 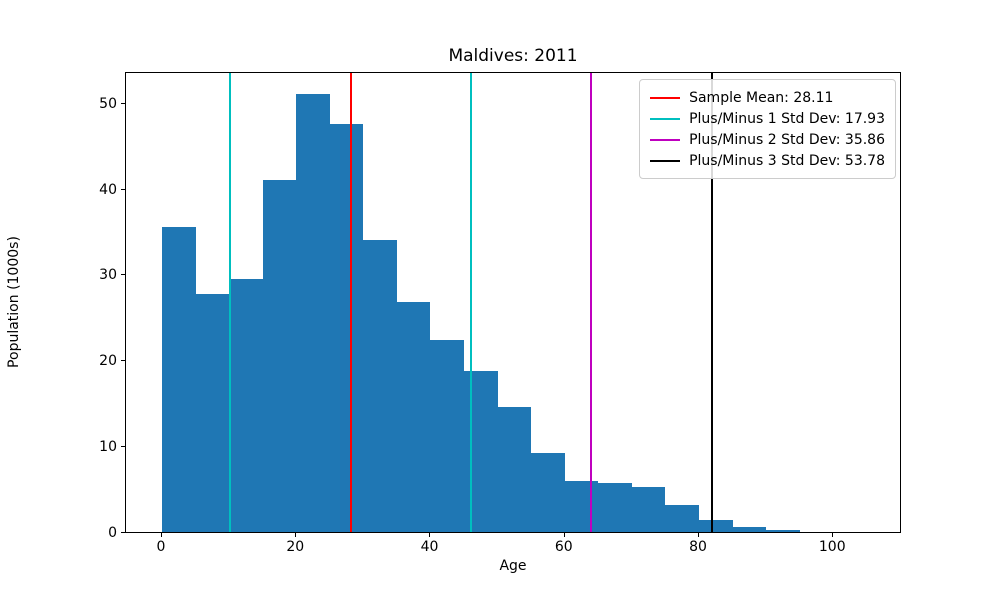 What do you see at coordinates (108, 447) in the screenshot?
I see `y-tick-label-10: 10` at bounding box center [108, 447].